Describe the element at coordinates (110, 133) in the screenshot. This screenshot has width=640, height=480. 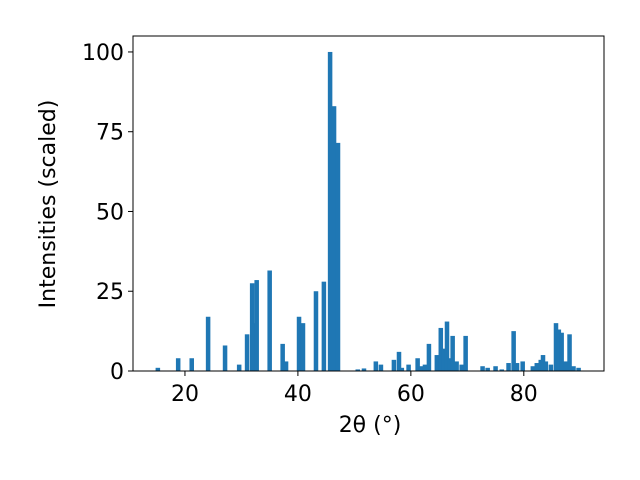
I see `y-tick-label: 75` at that location.